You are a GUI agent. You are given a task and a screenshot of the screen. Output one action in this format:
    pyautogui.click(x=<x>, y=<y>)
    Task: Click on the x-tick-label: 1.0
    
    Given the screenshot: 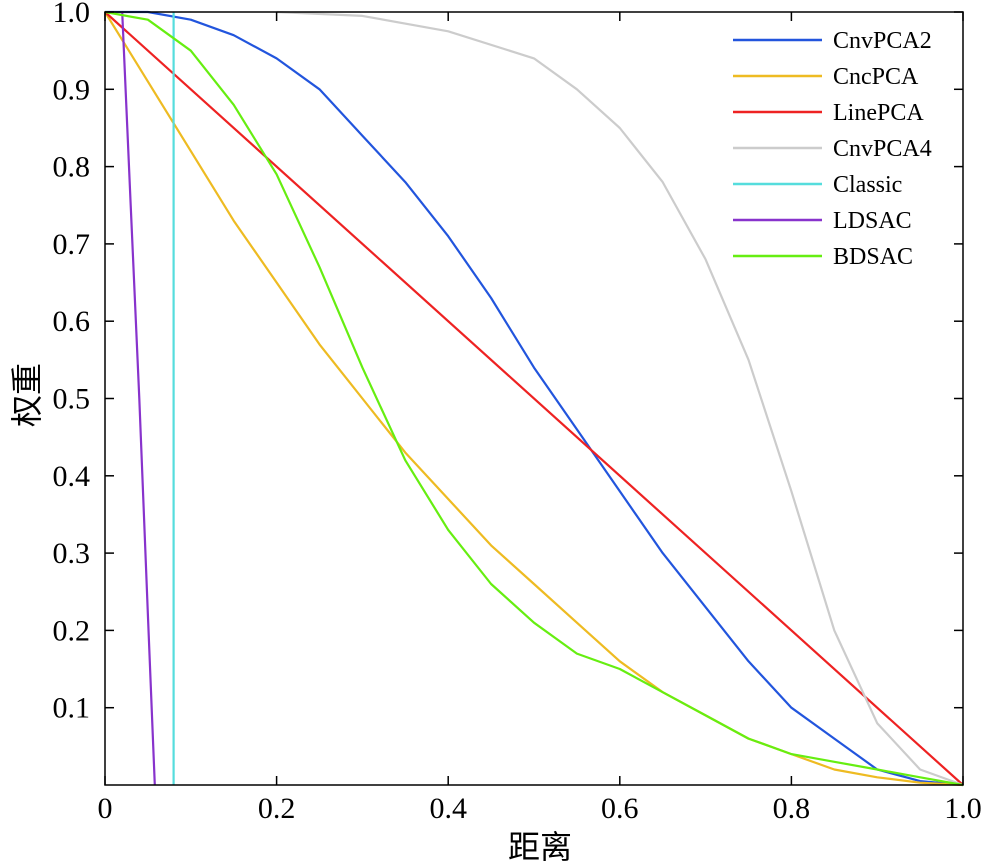 What is the action you would take?
    pyautogui.click(x=963, y=808)
    